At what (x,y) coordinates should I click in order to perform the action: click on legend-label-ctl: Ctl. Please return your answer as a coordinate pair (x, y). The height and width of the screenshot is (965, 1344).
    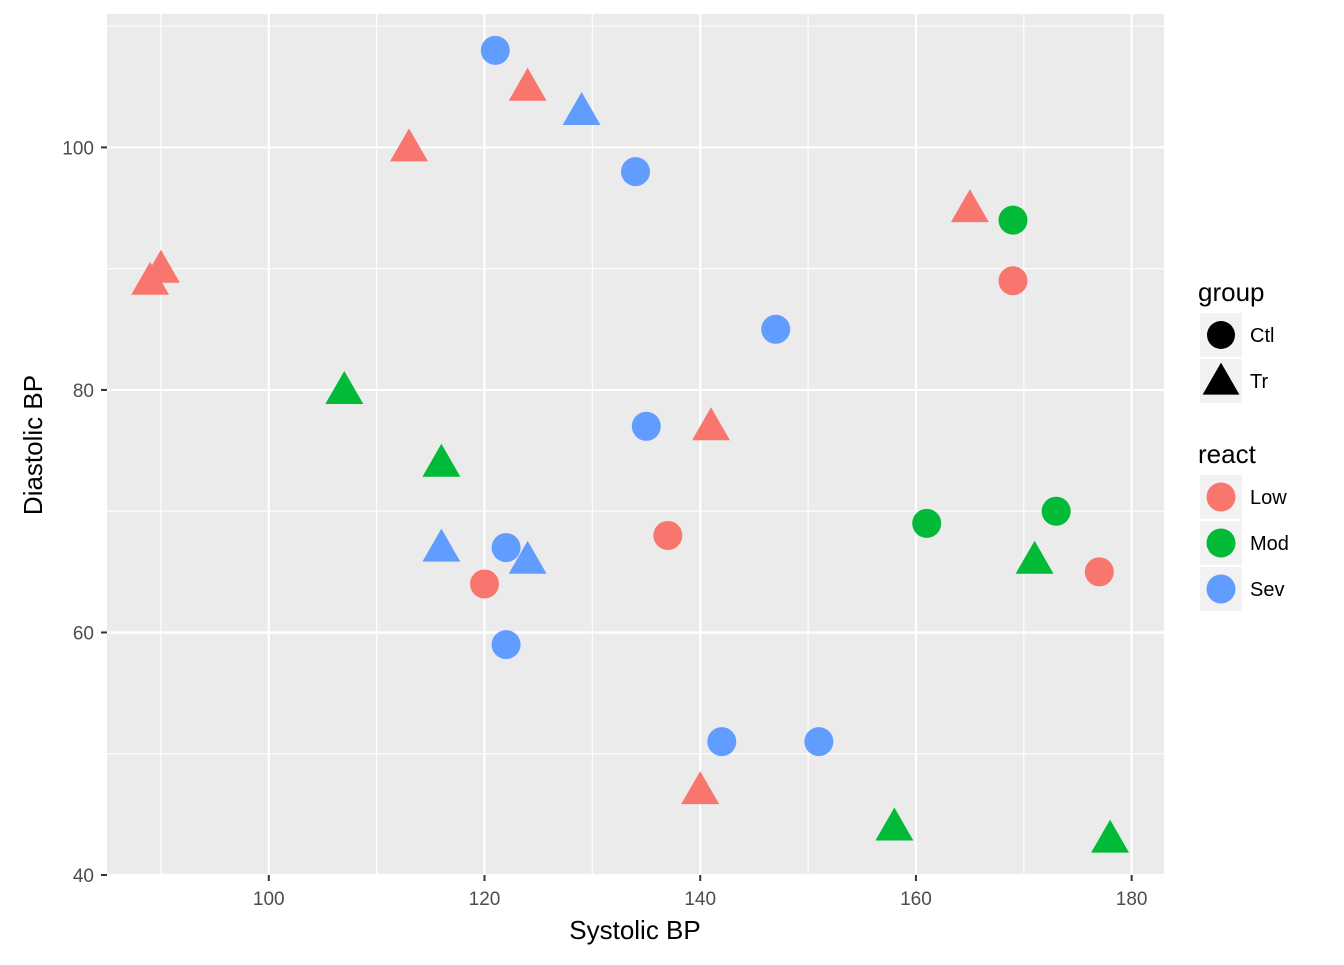
    Looking at the image, I should click on (1262, 336).